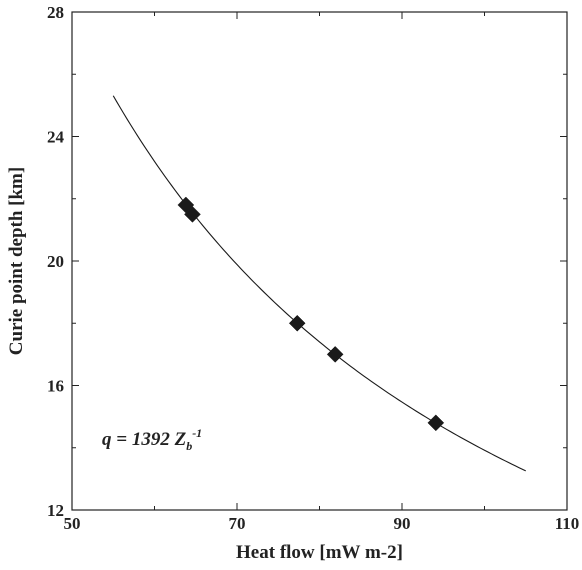  I want to click on y-tick-labels: 12 16 20 24 28, so click(56, 261).